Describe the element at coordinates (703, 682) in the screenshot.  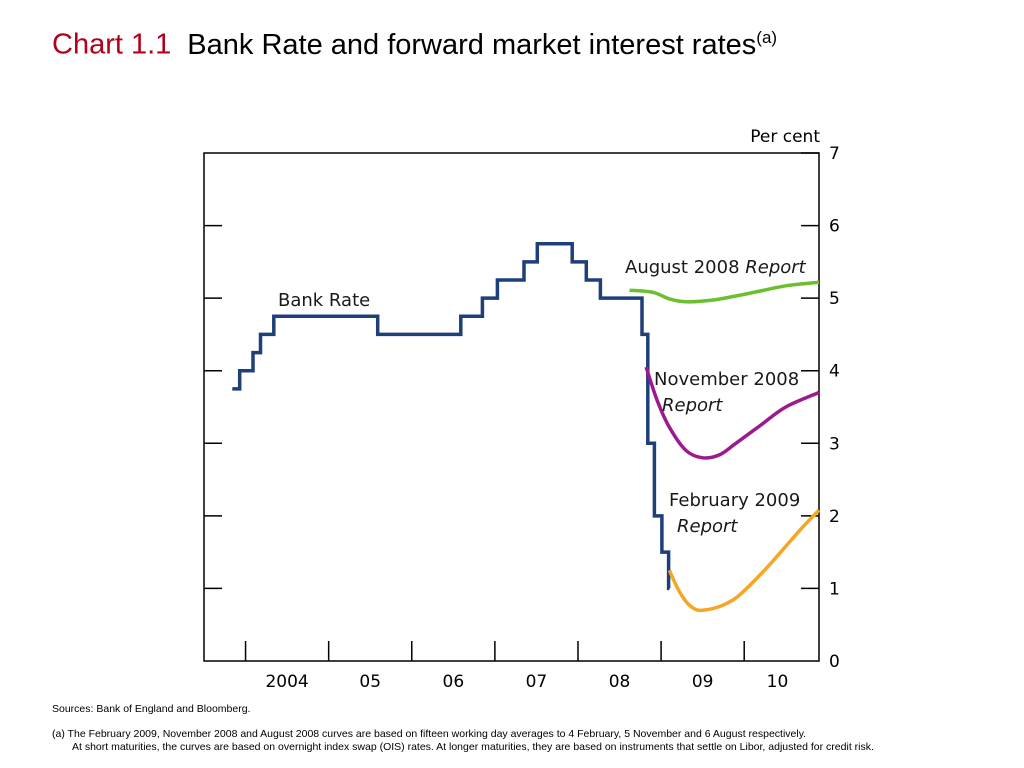
I see `x-tick-label: 09` at that location.